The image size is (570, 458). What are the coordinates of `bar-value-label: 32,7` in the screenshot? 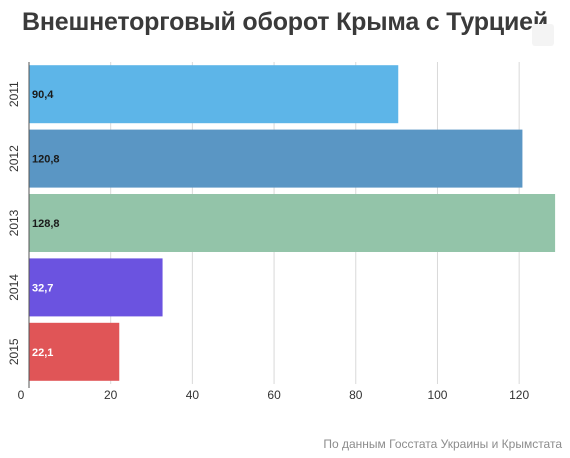 It's located at (42, 288).